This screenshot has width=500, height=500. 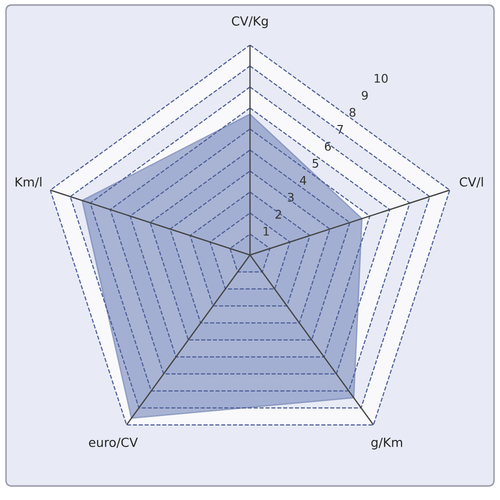 What do you see at coordinates (266, 231) in the screenshot?
I see `y-tick-label: 1` at bounding box center [266, 231].